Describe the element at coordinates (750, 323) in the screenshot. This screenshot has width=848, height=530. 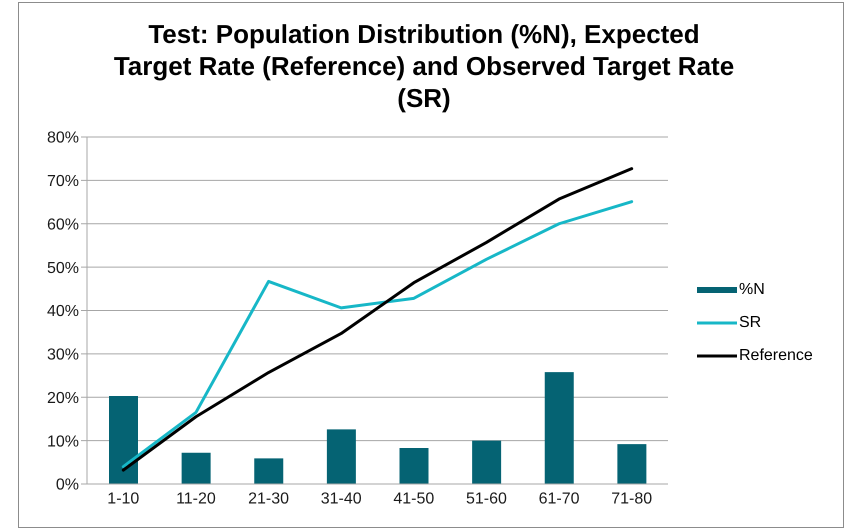
I see `legend-label: SR` at that location.